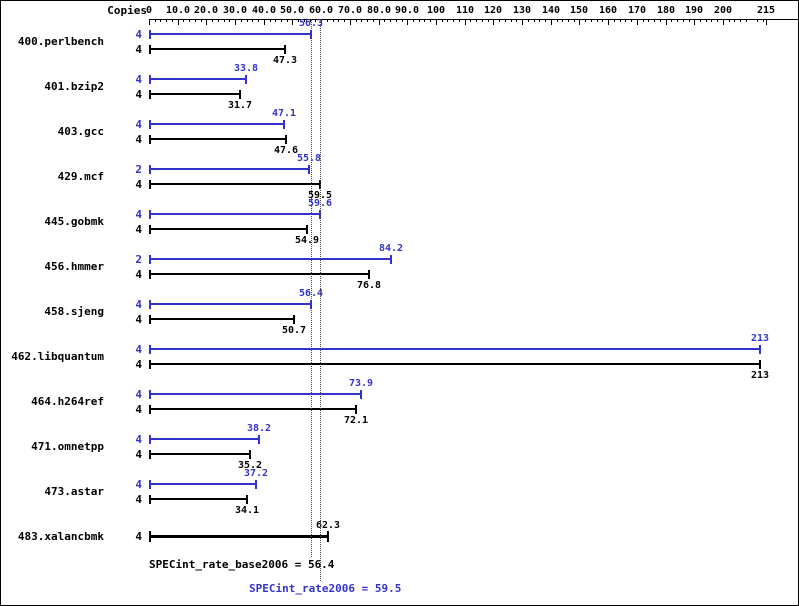 The width and height of the screenshot is (799, 606). I want to click on reference-line, so click(320, 300).